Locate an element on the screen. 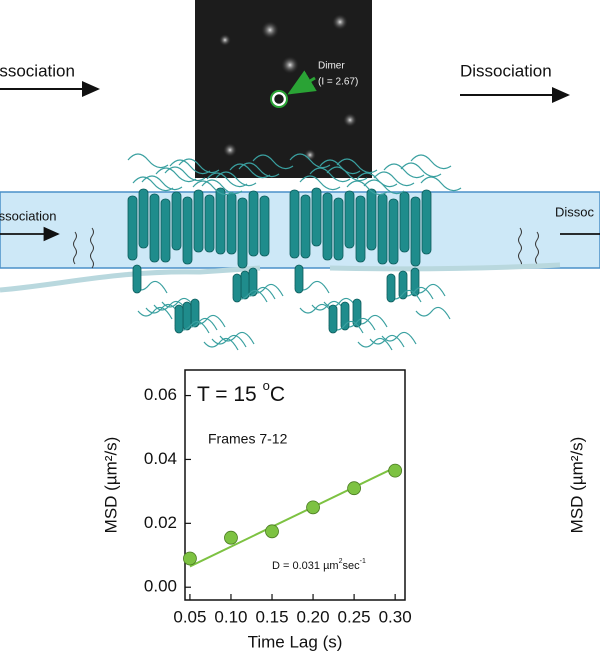 This screenshot has height=660, width=600. association-label: Association is located at coordinates (37, 70).